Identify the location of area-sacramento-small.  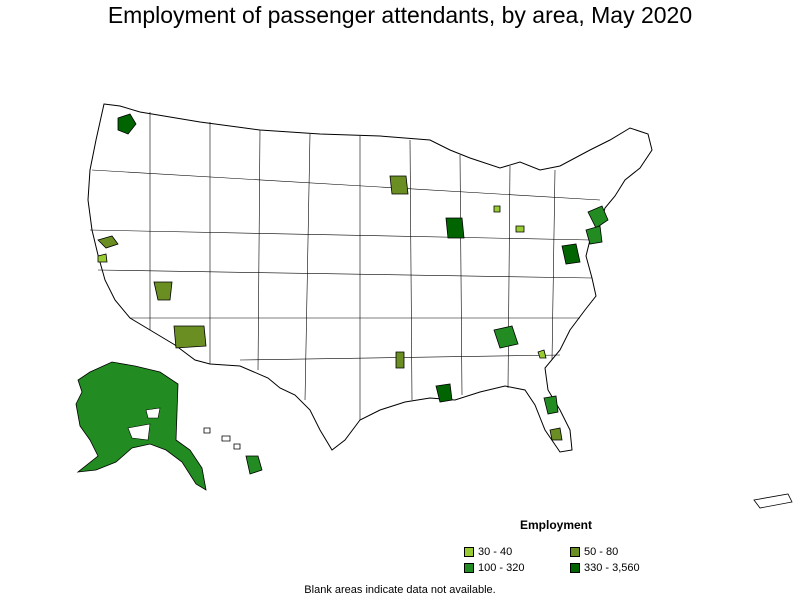
(102, 258).